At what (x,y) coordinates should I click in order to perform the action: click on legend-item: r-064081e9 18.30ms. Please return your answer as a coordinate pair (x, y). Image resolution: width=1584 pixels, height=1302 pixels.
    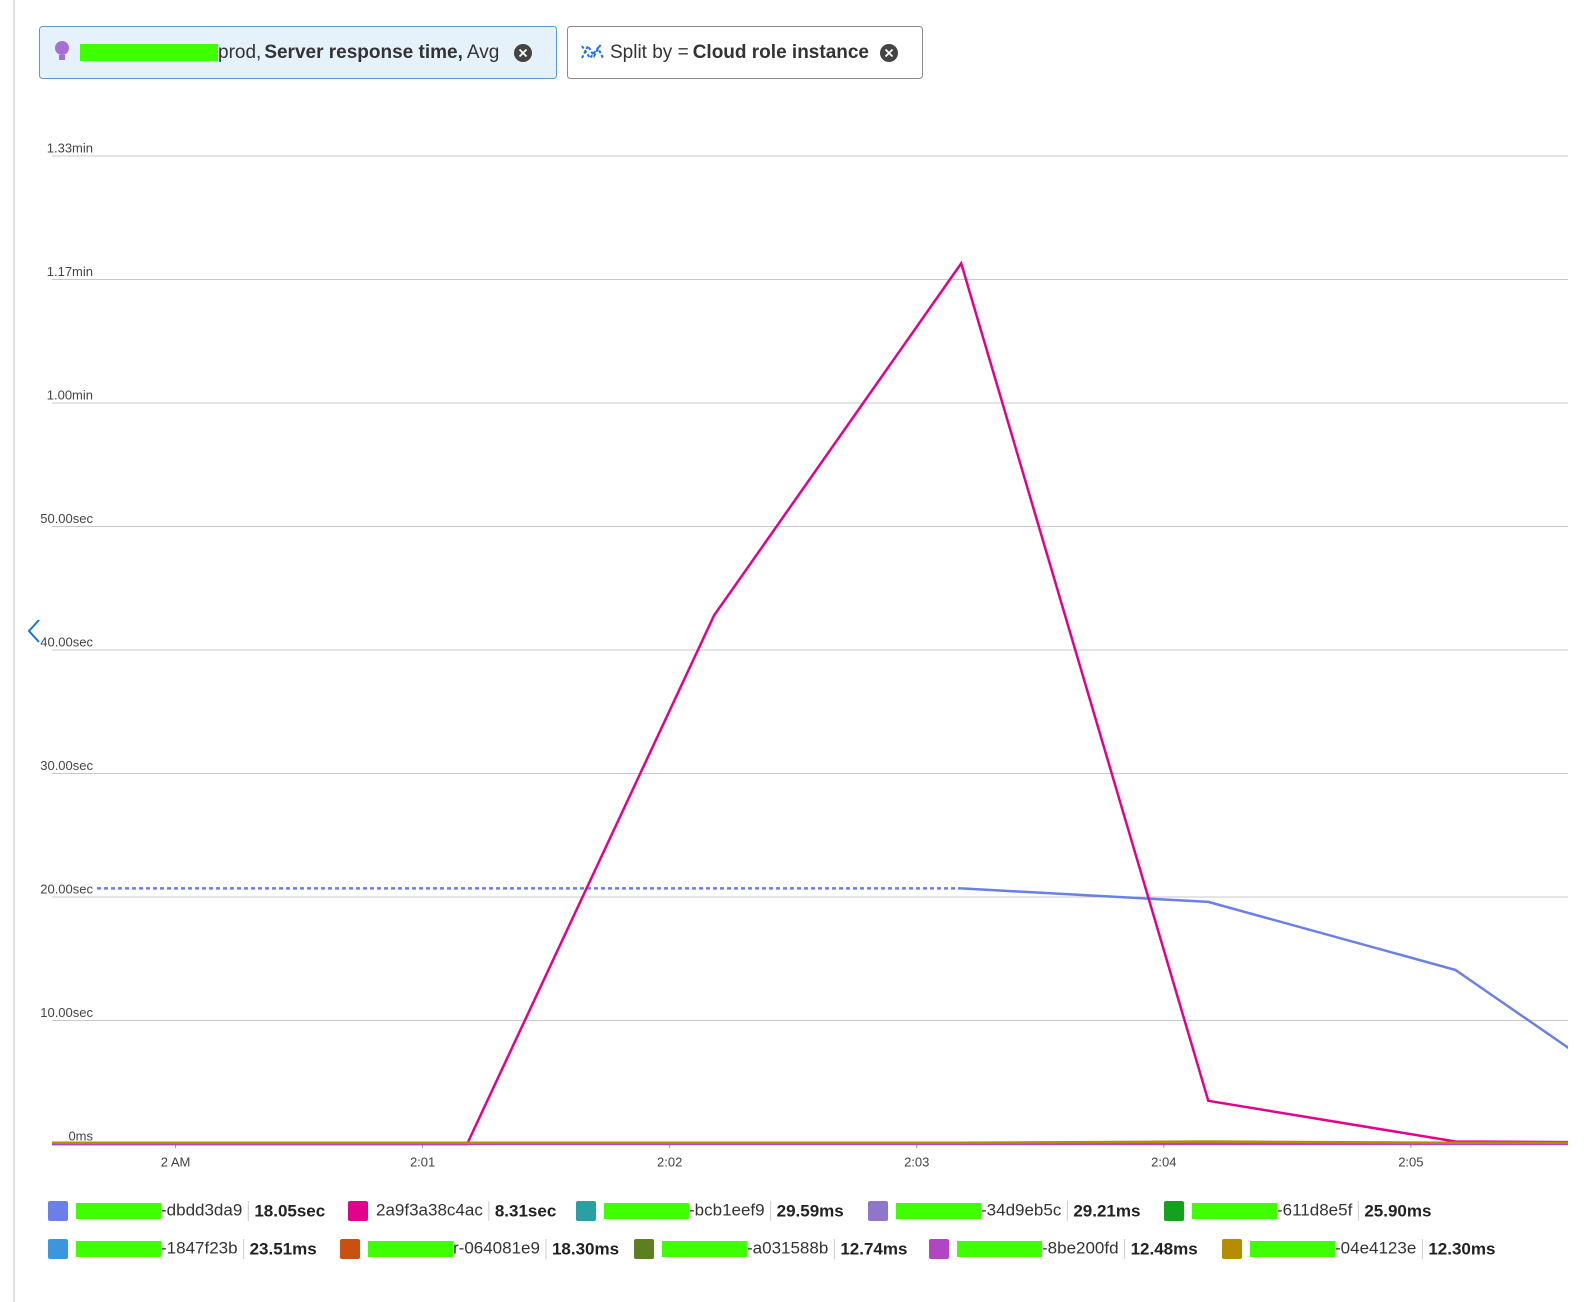
    Looking at the image, I should click on (479, 1248).